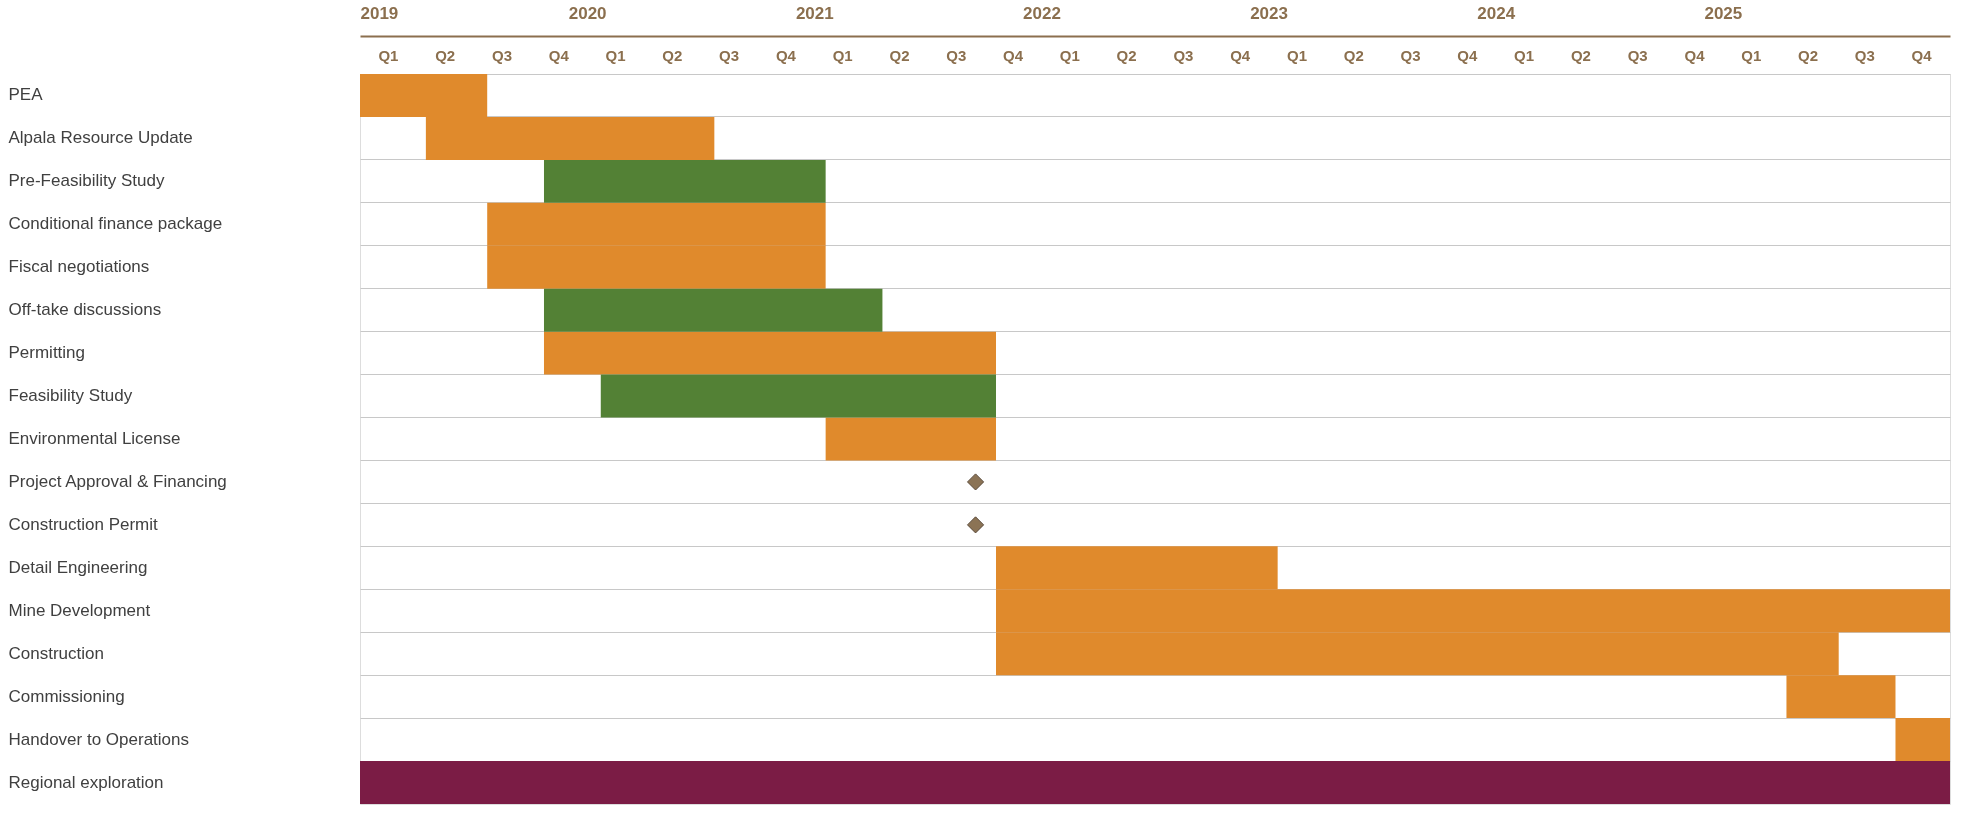 This screenshot has width=1970, height=838. Describe the element at coordinates (26, 95) in the screenshot. I see `y-tick-label: PEA` at that location.